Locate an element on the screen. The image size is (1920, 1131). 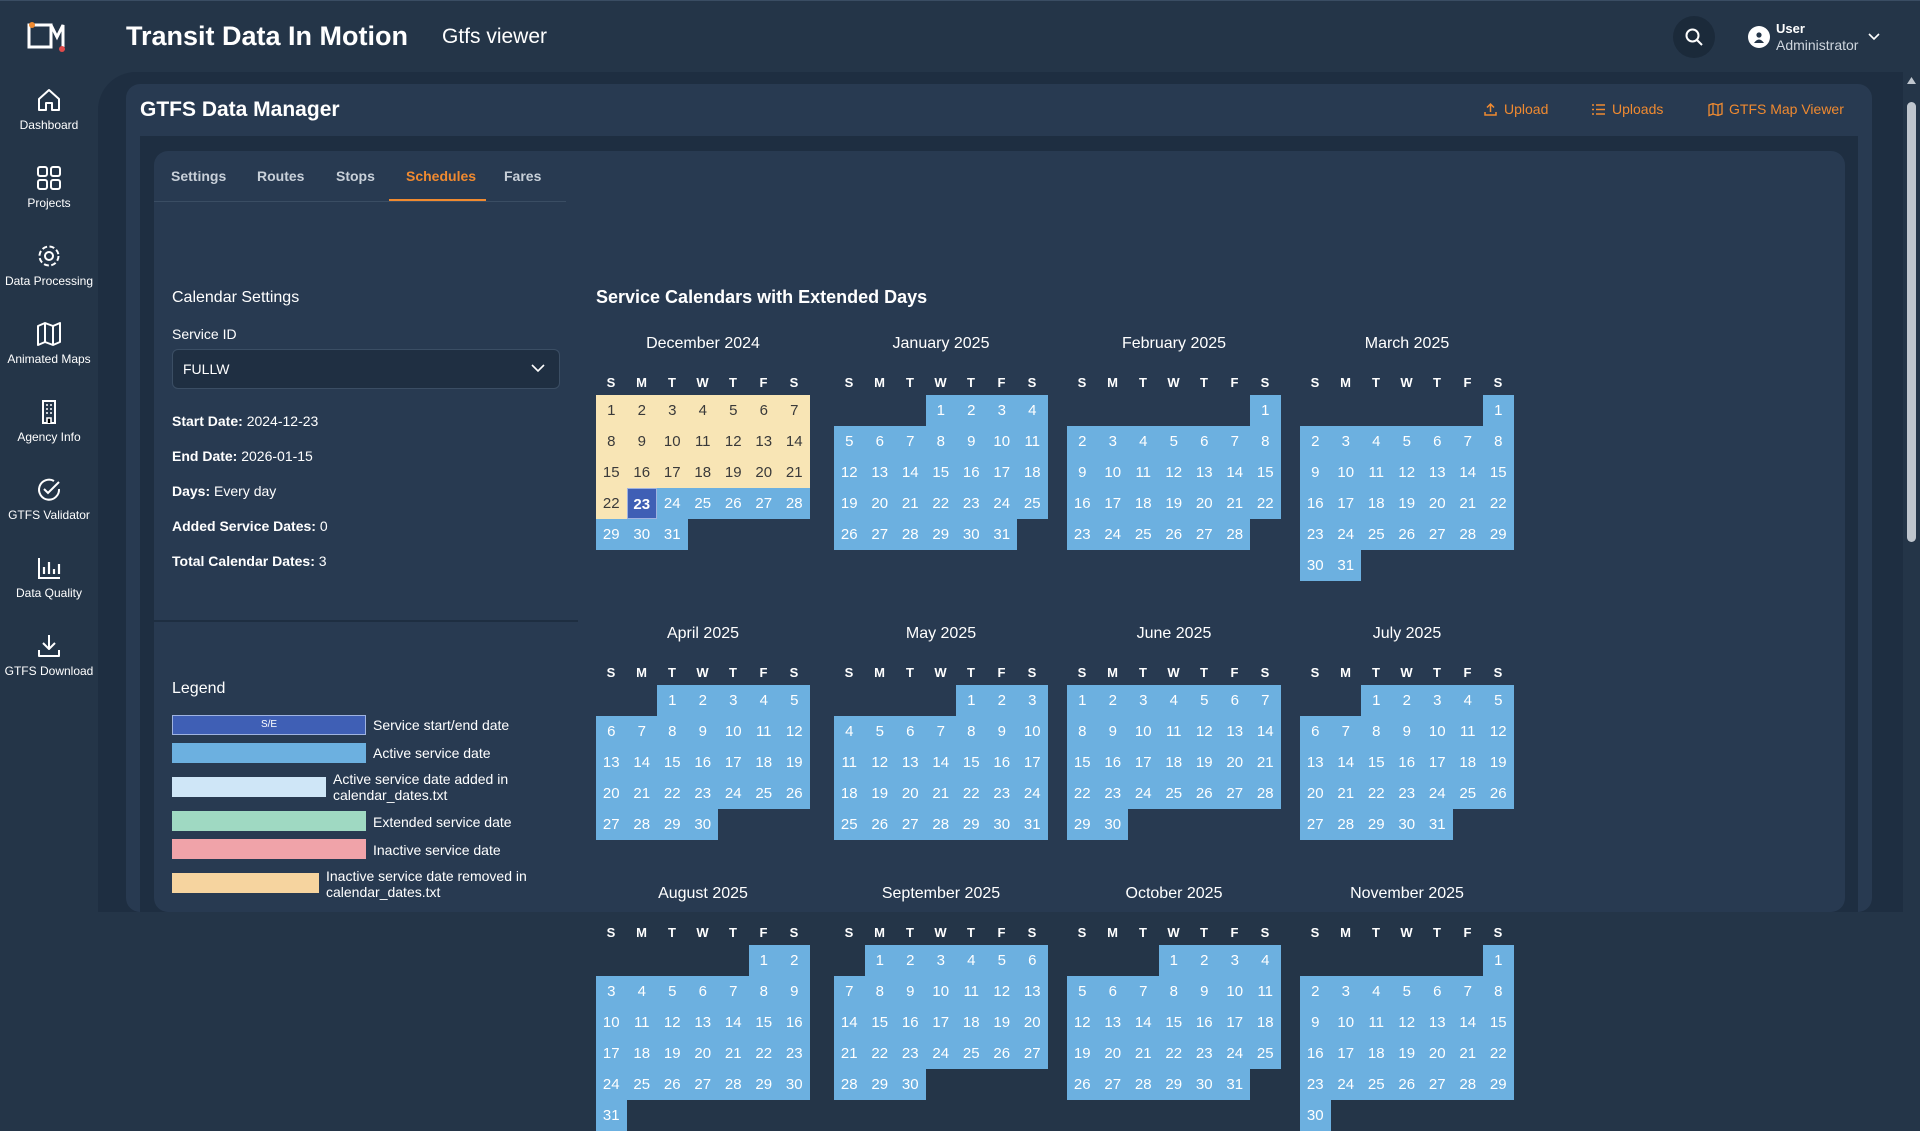
sidebar-item-data-processing: Data Processing is located at coordinates (49, 271).